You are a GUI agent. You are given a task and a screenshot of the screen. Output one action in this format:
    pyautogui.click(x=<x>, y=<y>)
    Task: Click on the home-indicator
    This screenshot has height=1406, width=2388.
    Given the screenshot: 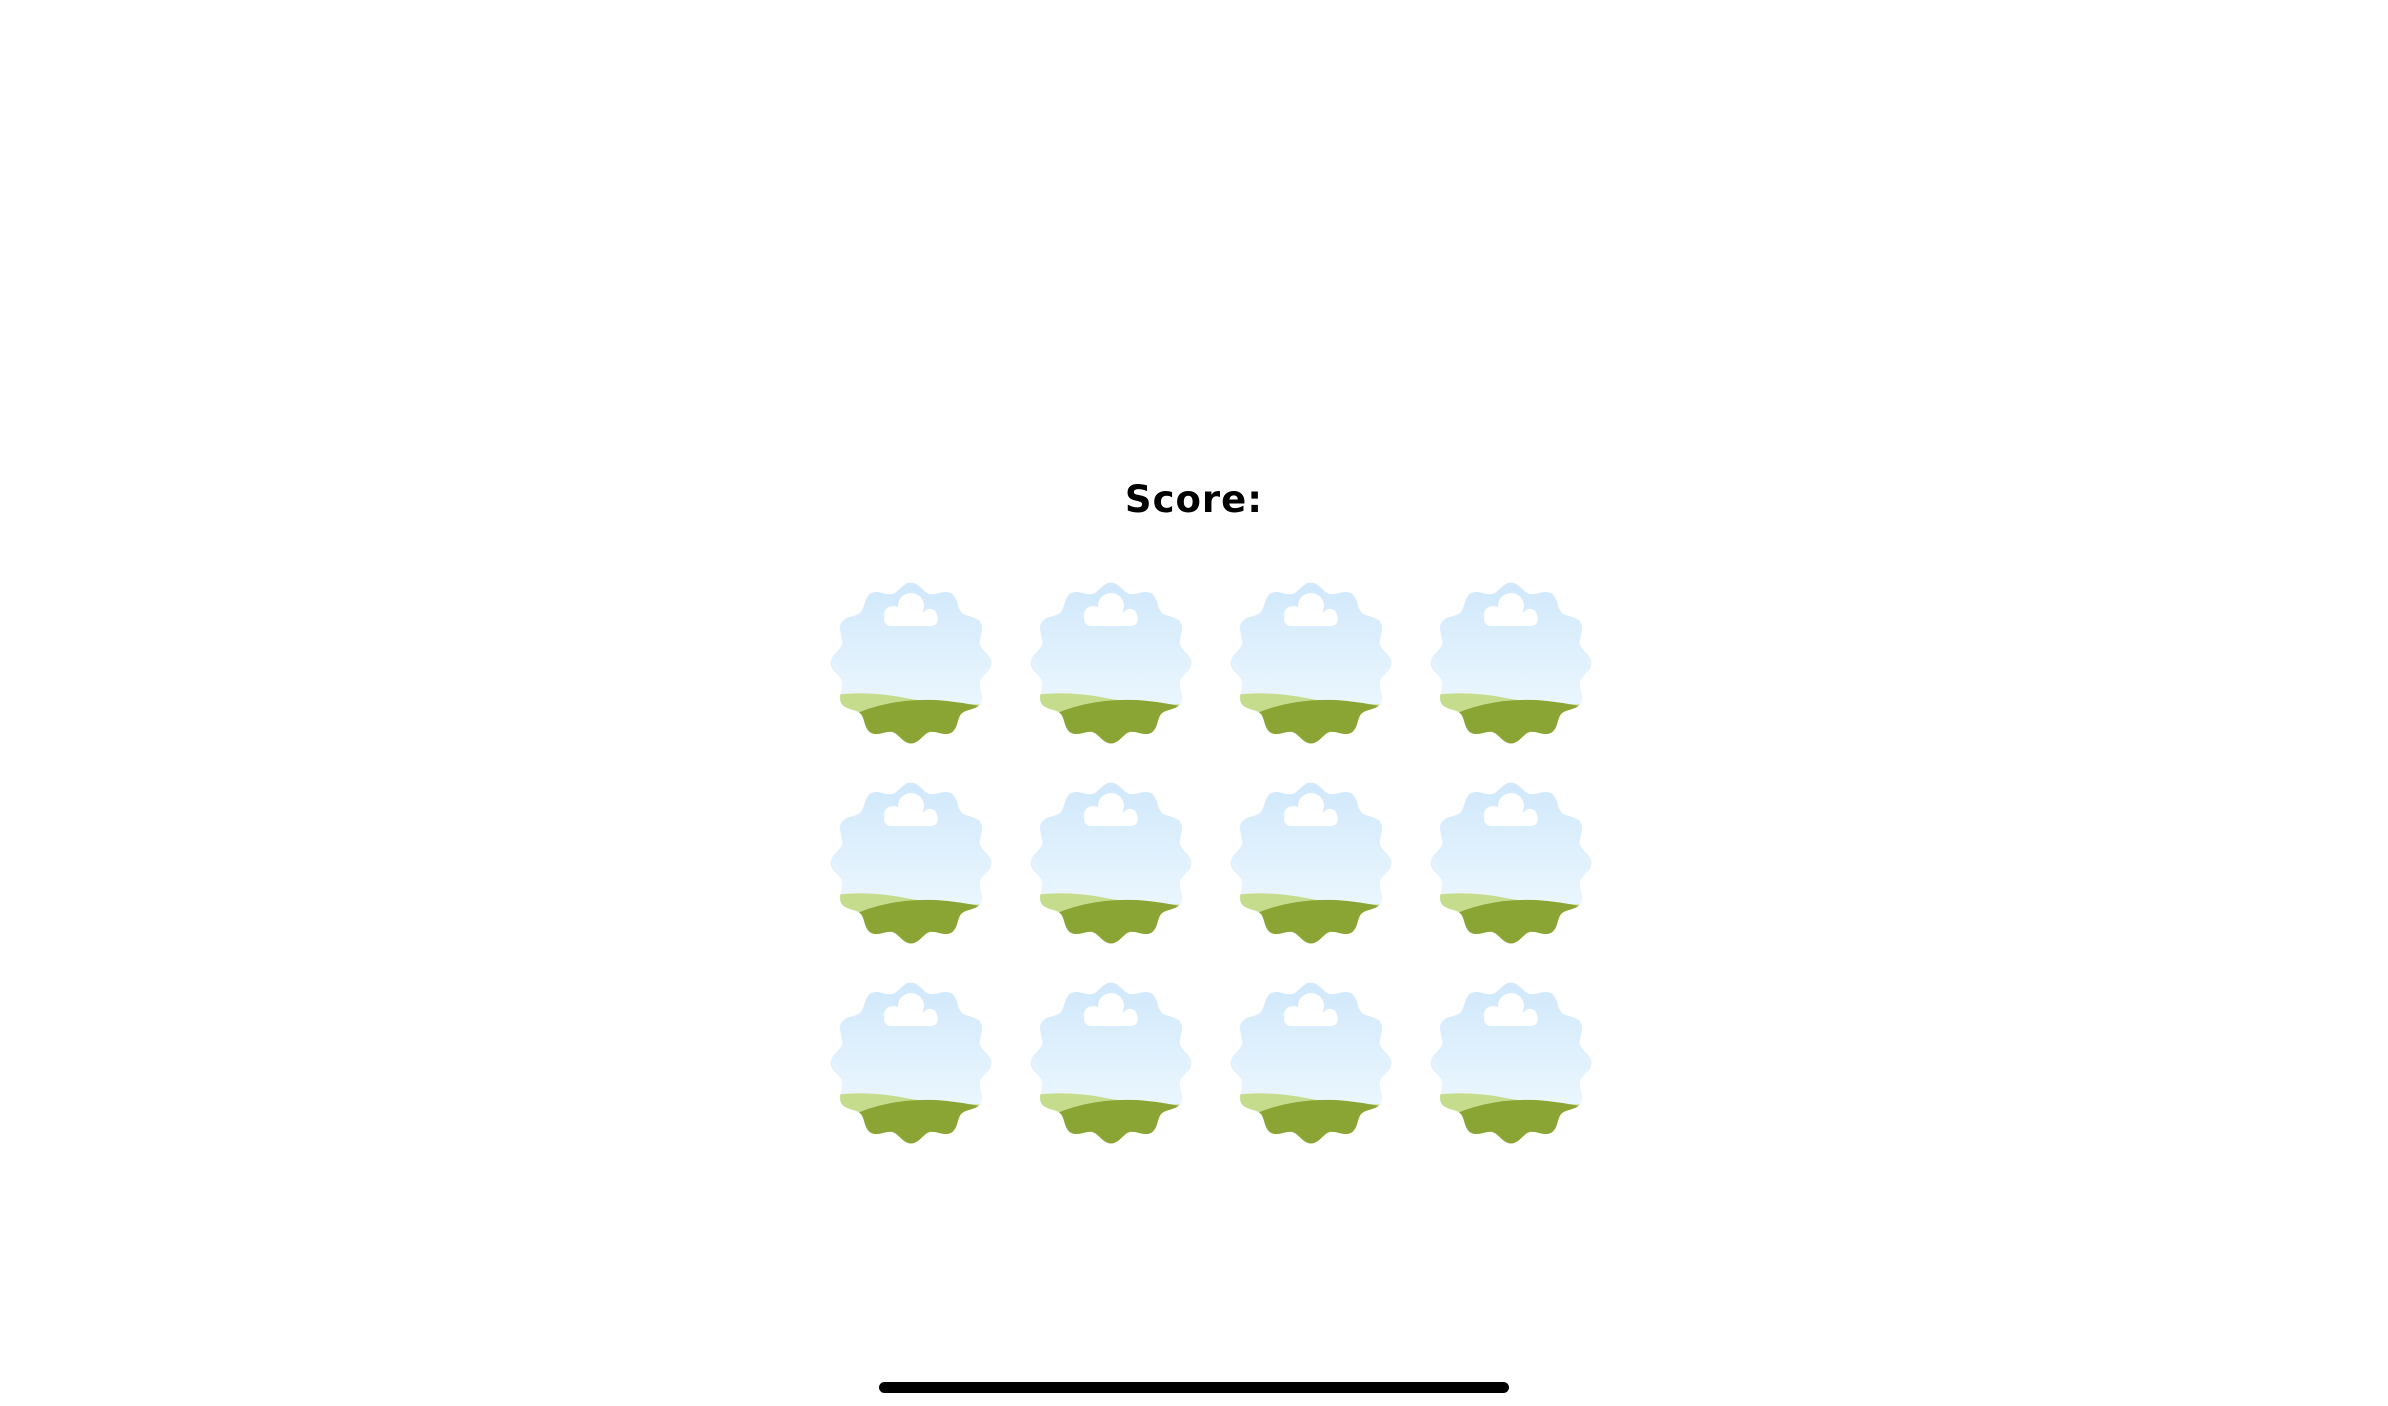 What is the action you would take?
    pyautogui.click(x=1194, y=1387)
    